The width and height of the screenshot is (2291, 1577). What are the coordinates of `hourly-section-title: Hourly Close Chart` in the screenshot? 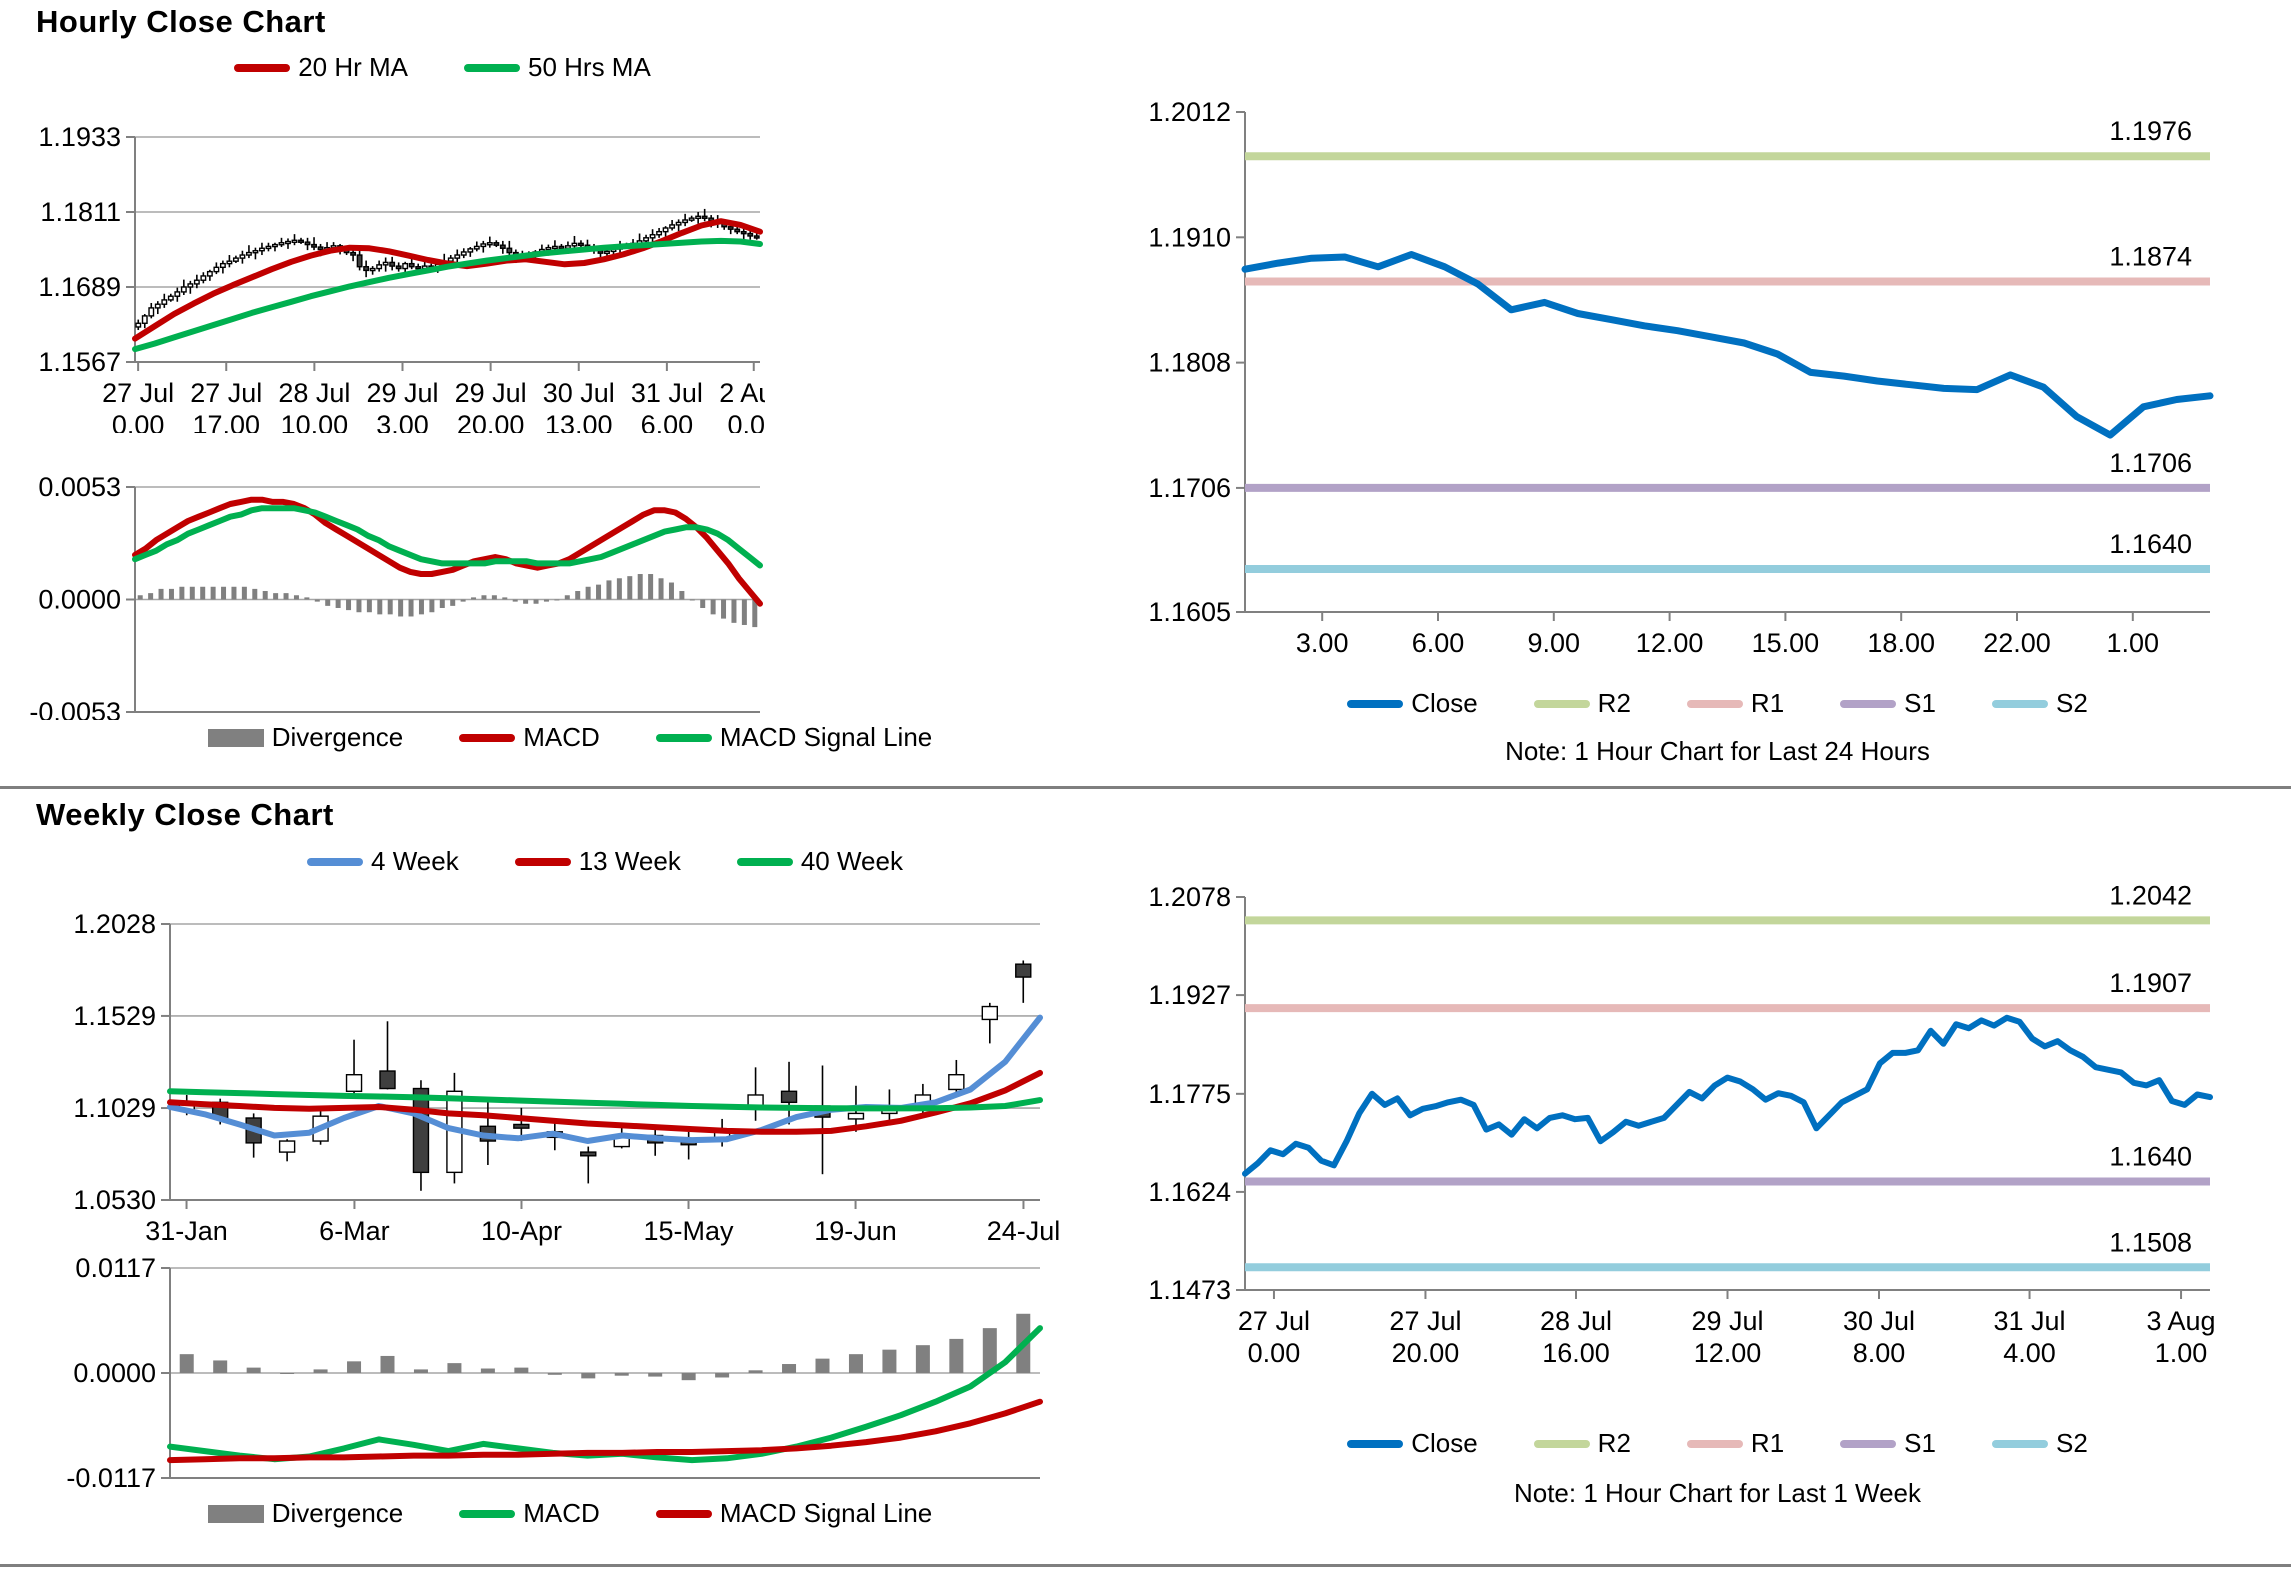 It's located at (181, 21).